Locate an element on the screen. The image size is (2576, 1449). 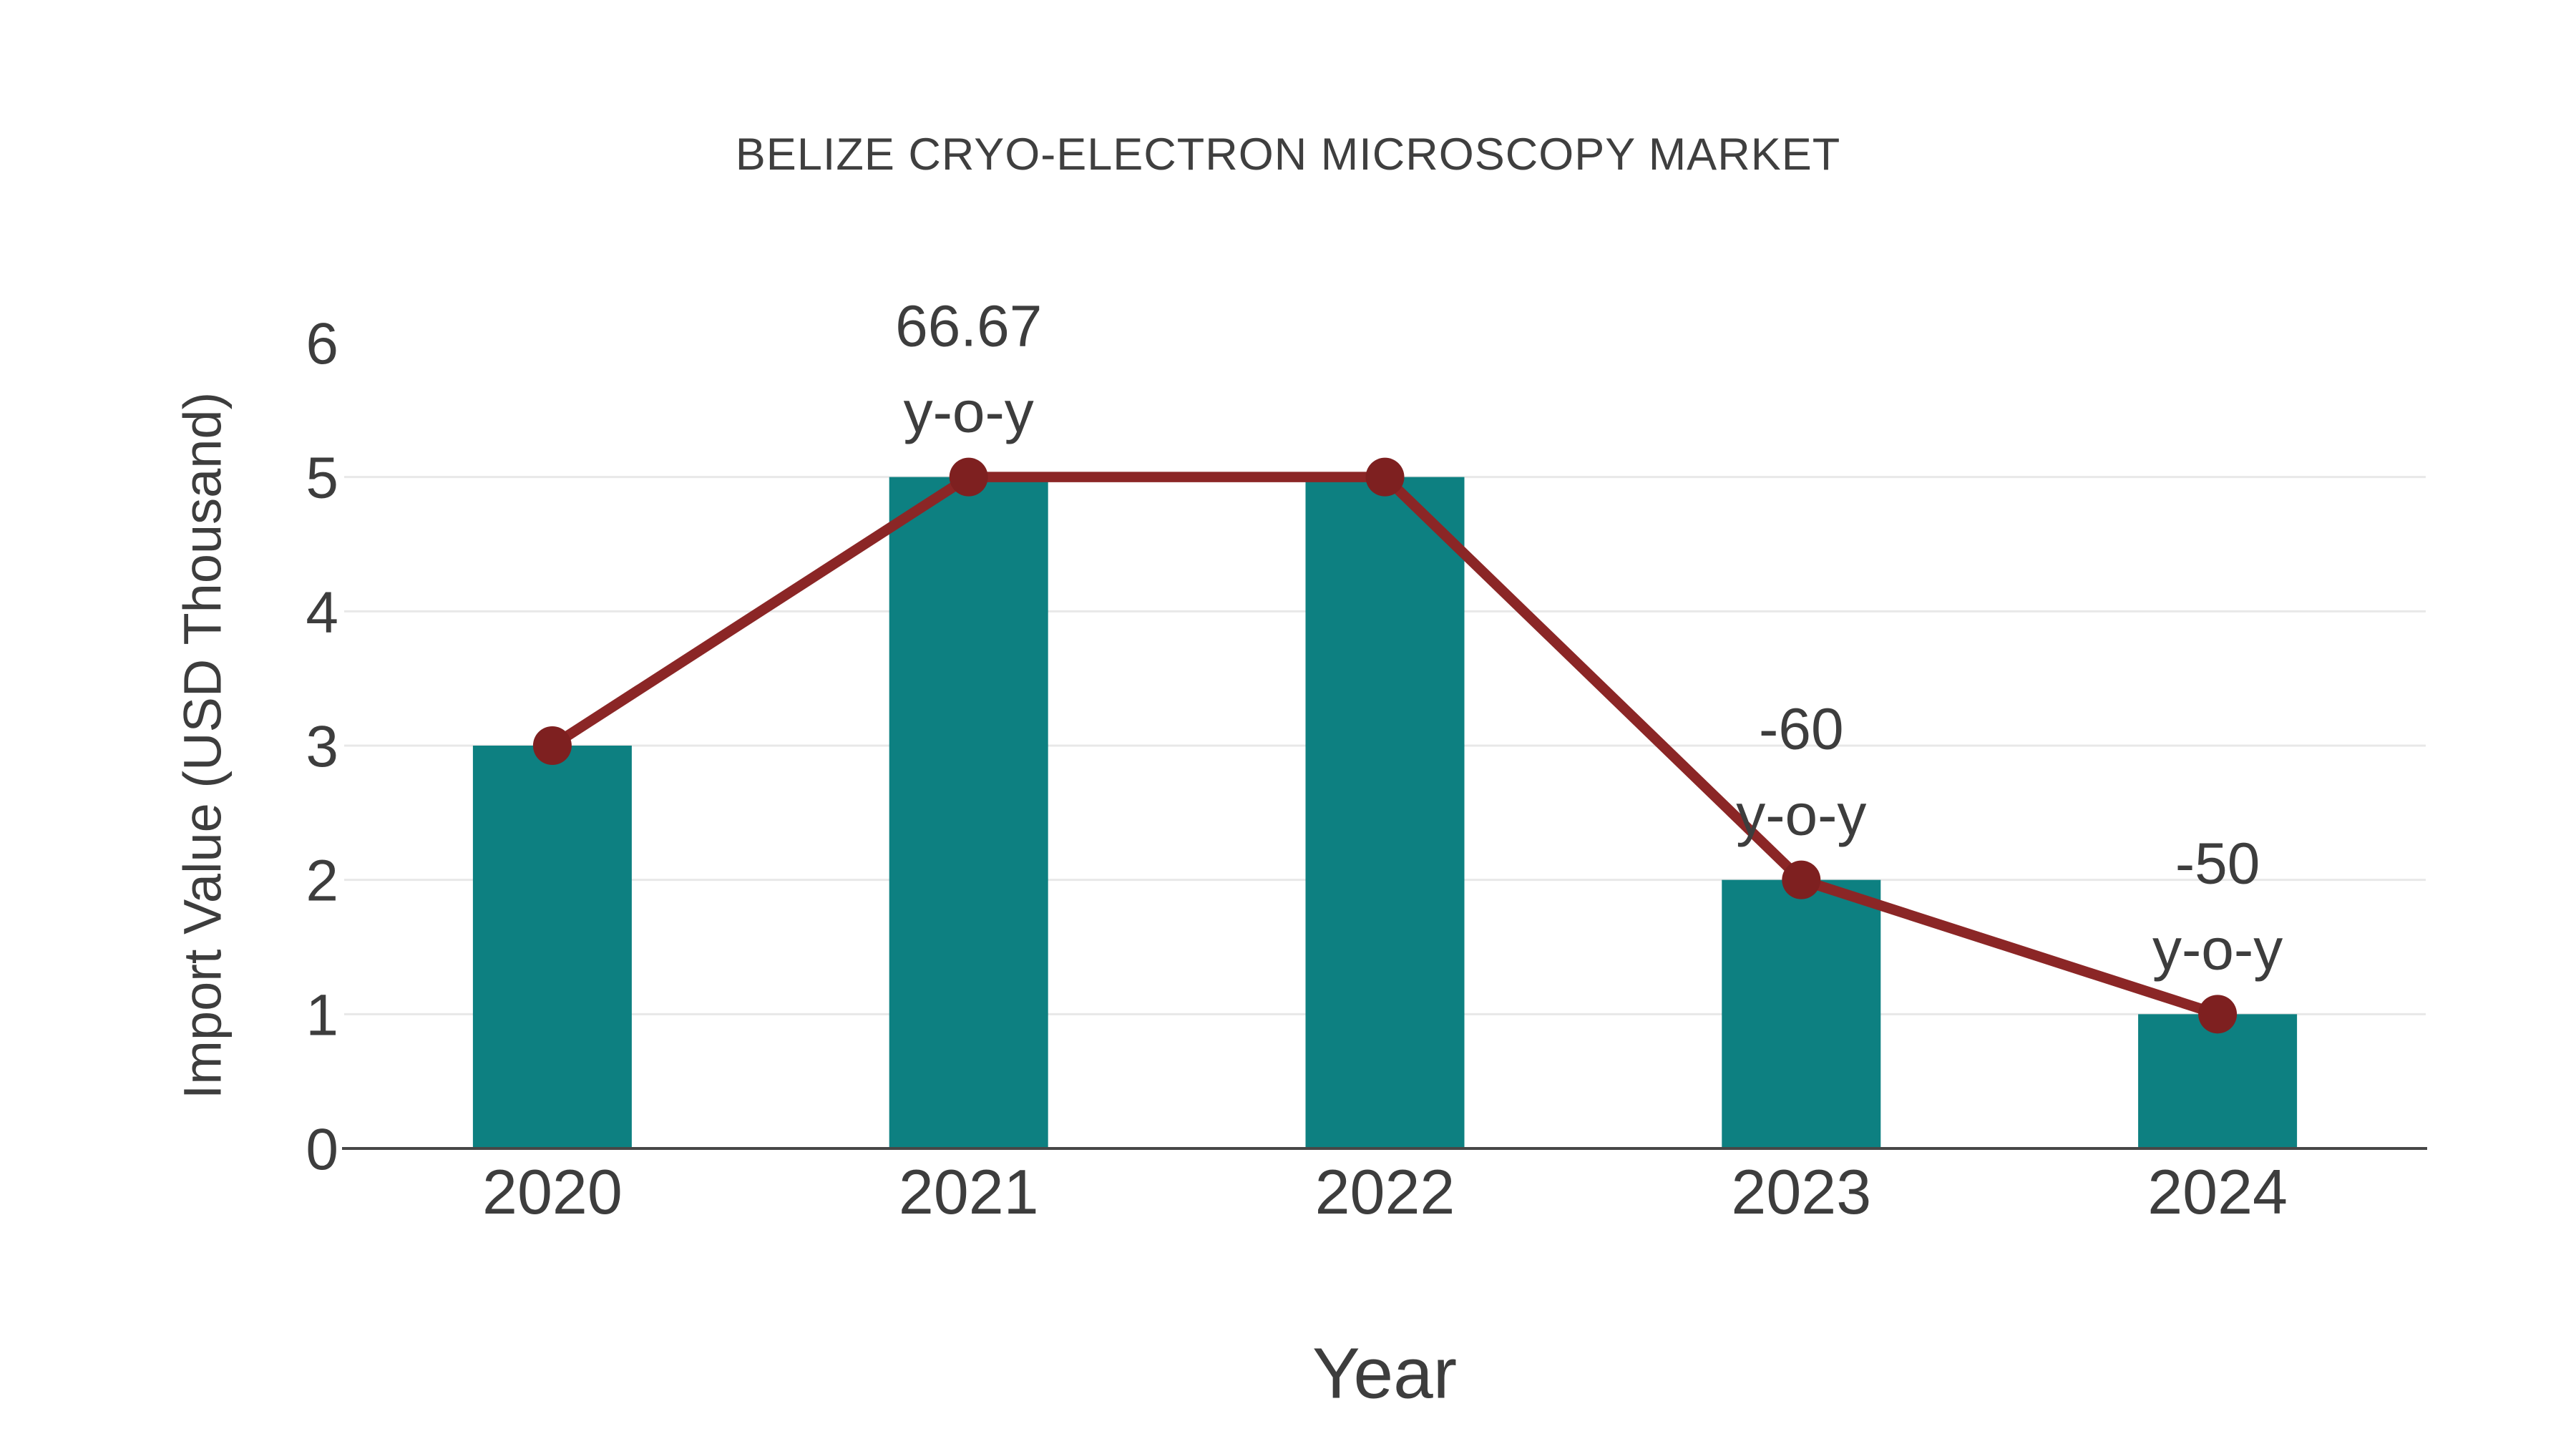
data-point-2024 is located at coordinates (2218, 1014).